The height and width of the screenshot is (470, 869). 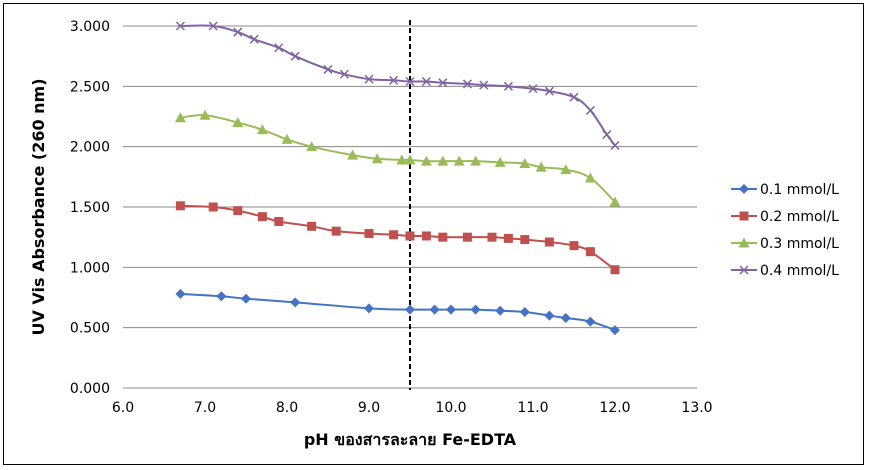 I want to click on legend-item: 0.3 mmol/L, so click(x=785, y=244).